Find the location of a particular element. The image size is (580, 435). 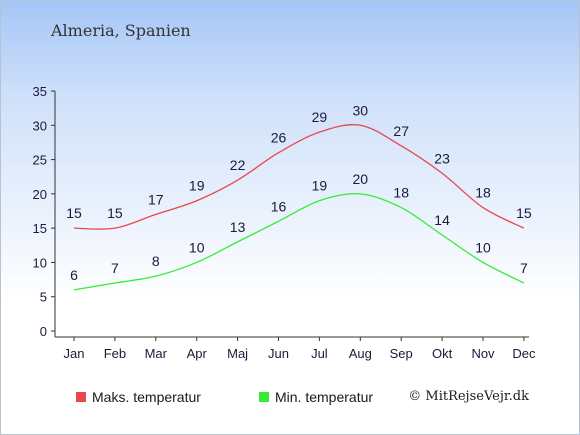

y-tick-label: 30 is located at coordinates (40, 125).